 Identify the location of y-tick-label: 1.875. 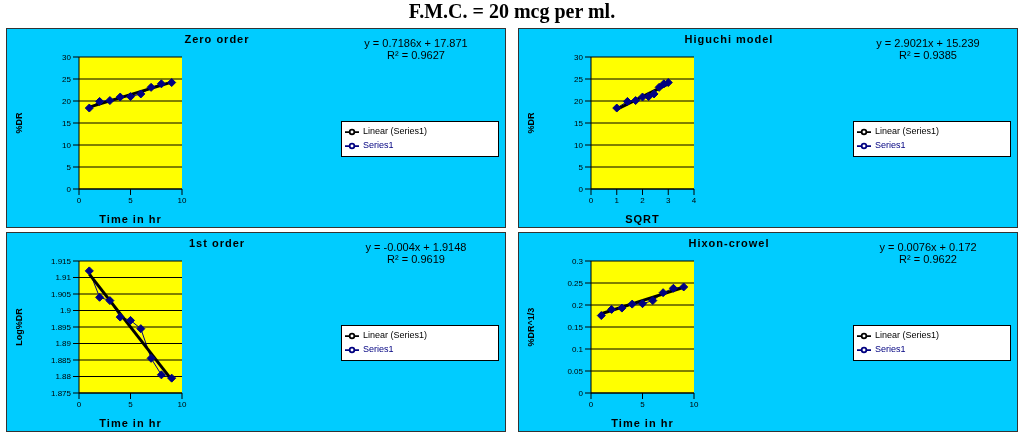
(61, 393).